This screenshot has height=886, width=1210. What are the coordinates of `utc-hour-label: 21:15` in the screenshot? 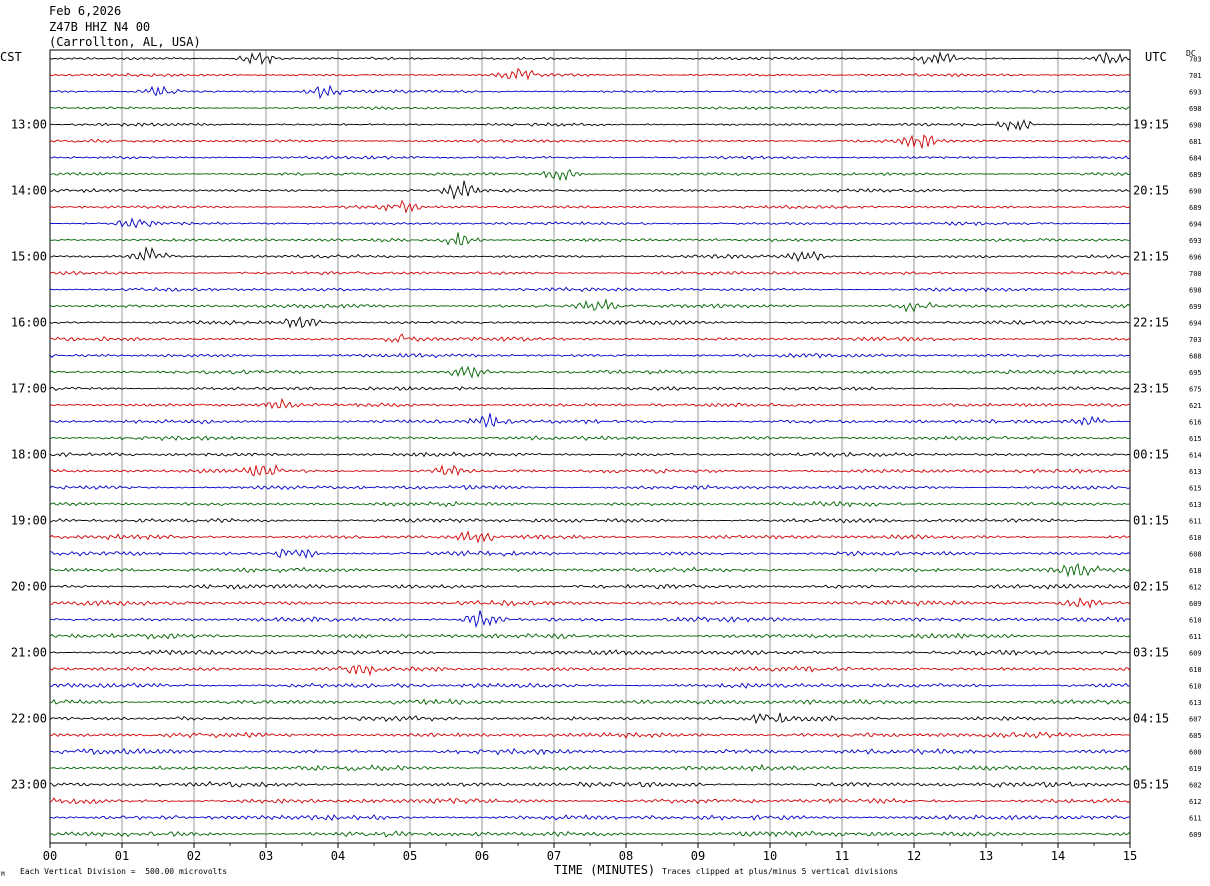 It's located at (1151, 257).